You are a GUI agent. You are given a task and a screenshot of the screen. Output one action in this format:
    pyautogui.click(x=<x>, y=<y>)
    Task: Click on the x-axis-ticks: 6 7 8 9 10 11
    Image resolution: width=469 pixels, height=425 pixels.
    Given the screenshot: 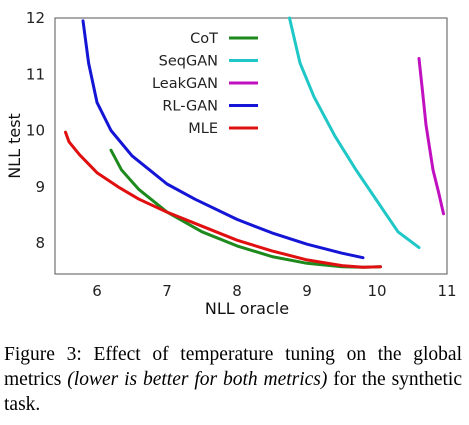 What is the action you would take?
    pyautogui.click(x=274, y=291)
    